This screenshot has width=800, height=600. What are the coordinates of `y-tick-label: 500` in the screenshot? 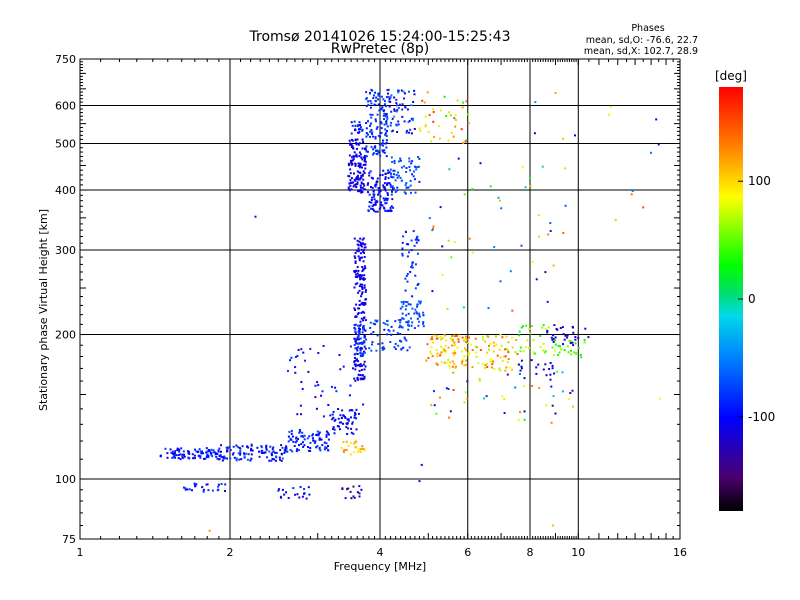 It's located at (65, 144).